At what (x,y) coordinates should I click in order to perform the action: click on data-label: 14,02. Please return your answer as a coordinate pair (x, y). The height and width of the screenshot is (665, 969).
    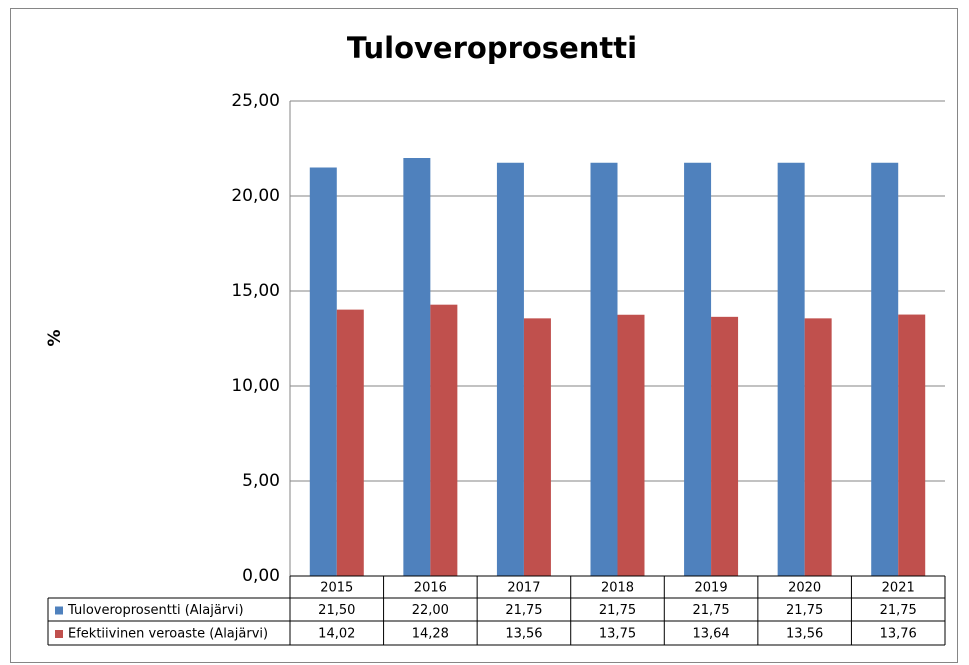
    Looking at the image, I should click on (336, 634).